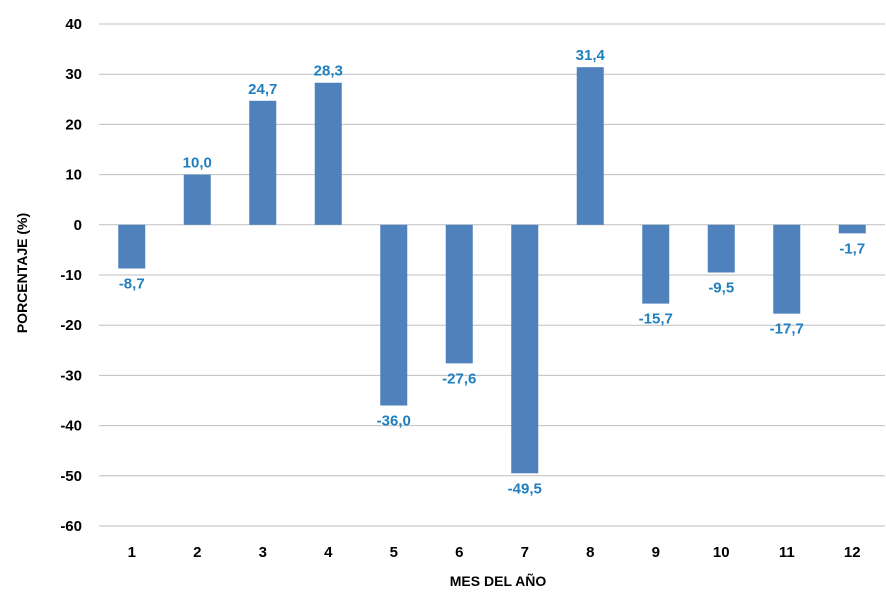 The height and width of the screenshot is (596, 886). What do you see at coordinates (394, 421) in the screenshot?
I see `data-label: -36,0` at bounding box center [394, 421].